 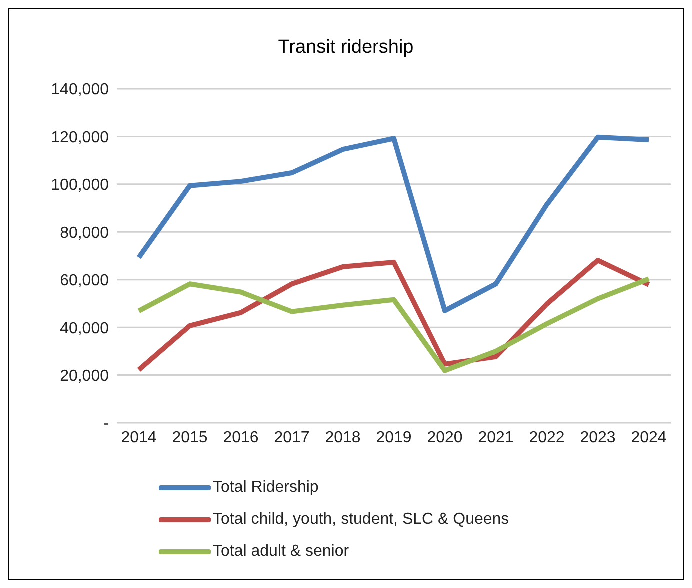 What do you see at coordinates (649, 437) in the screenshot?
I see `x-tick-label: 2024` at bounding box center [649, 437].